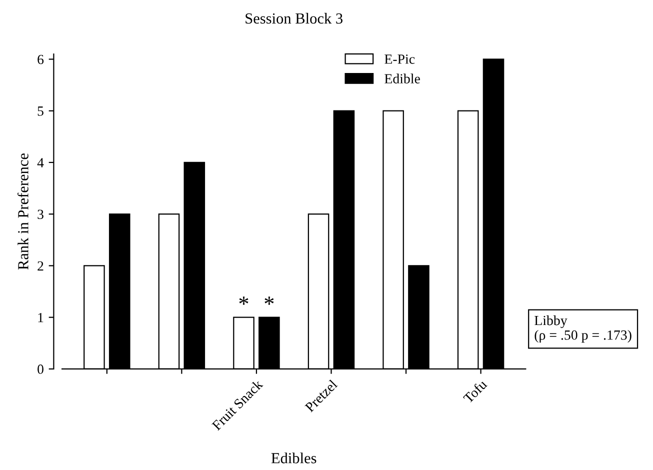 The image size is (653, 470). What do you see at coordinates (41, 369) in the screenshot?
I see `y-tick-label: 0` at bounding box center [41, 369].